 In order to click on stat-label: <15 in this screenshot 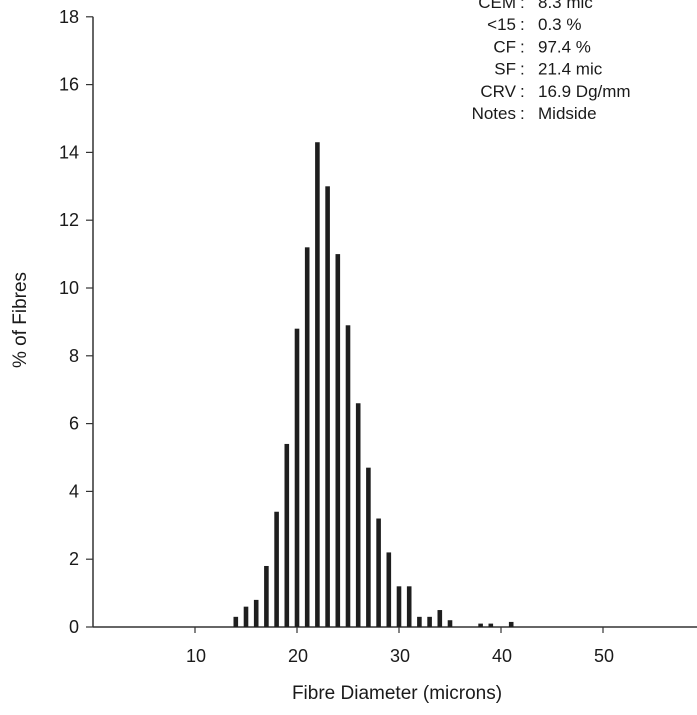, I will do `click(501, 24)`.